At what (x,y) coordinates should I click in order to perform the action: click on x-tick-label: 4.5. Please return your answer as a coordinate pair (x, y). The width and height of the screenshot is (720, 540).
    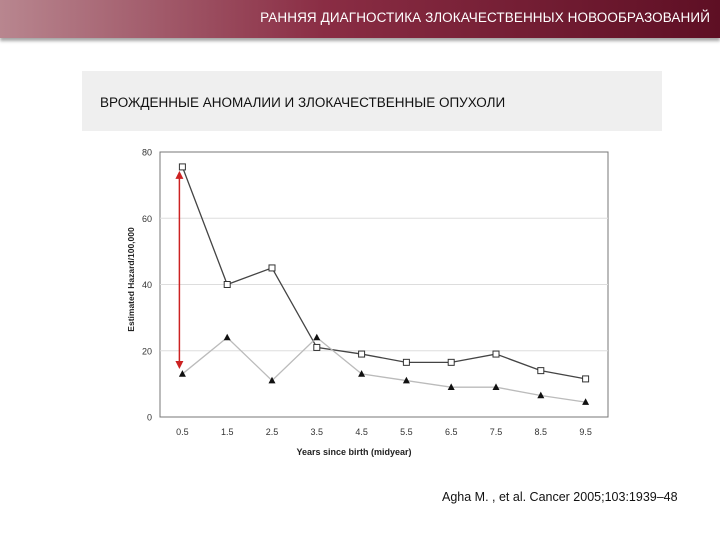
    Looking at the image, I should click on (361, 432).